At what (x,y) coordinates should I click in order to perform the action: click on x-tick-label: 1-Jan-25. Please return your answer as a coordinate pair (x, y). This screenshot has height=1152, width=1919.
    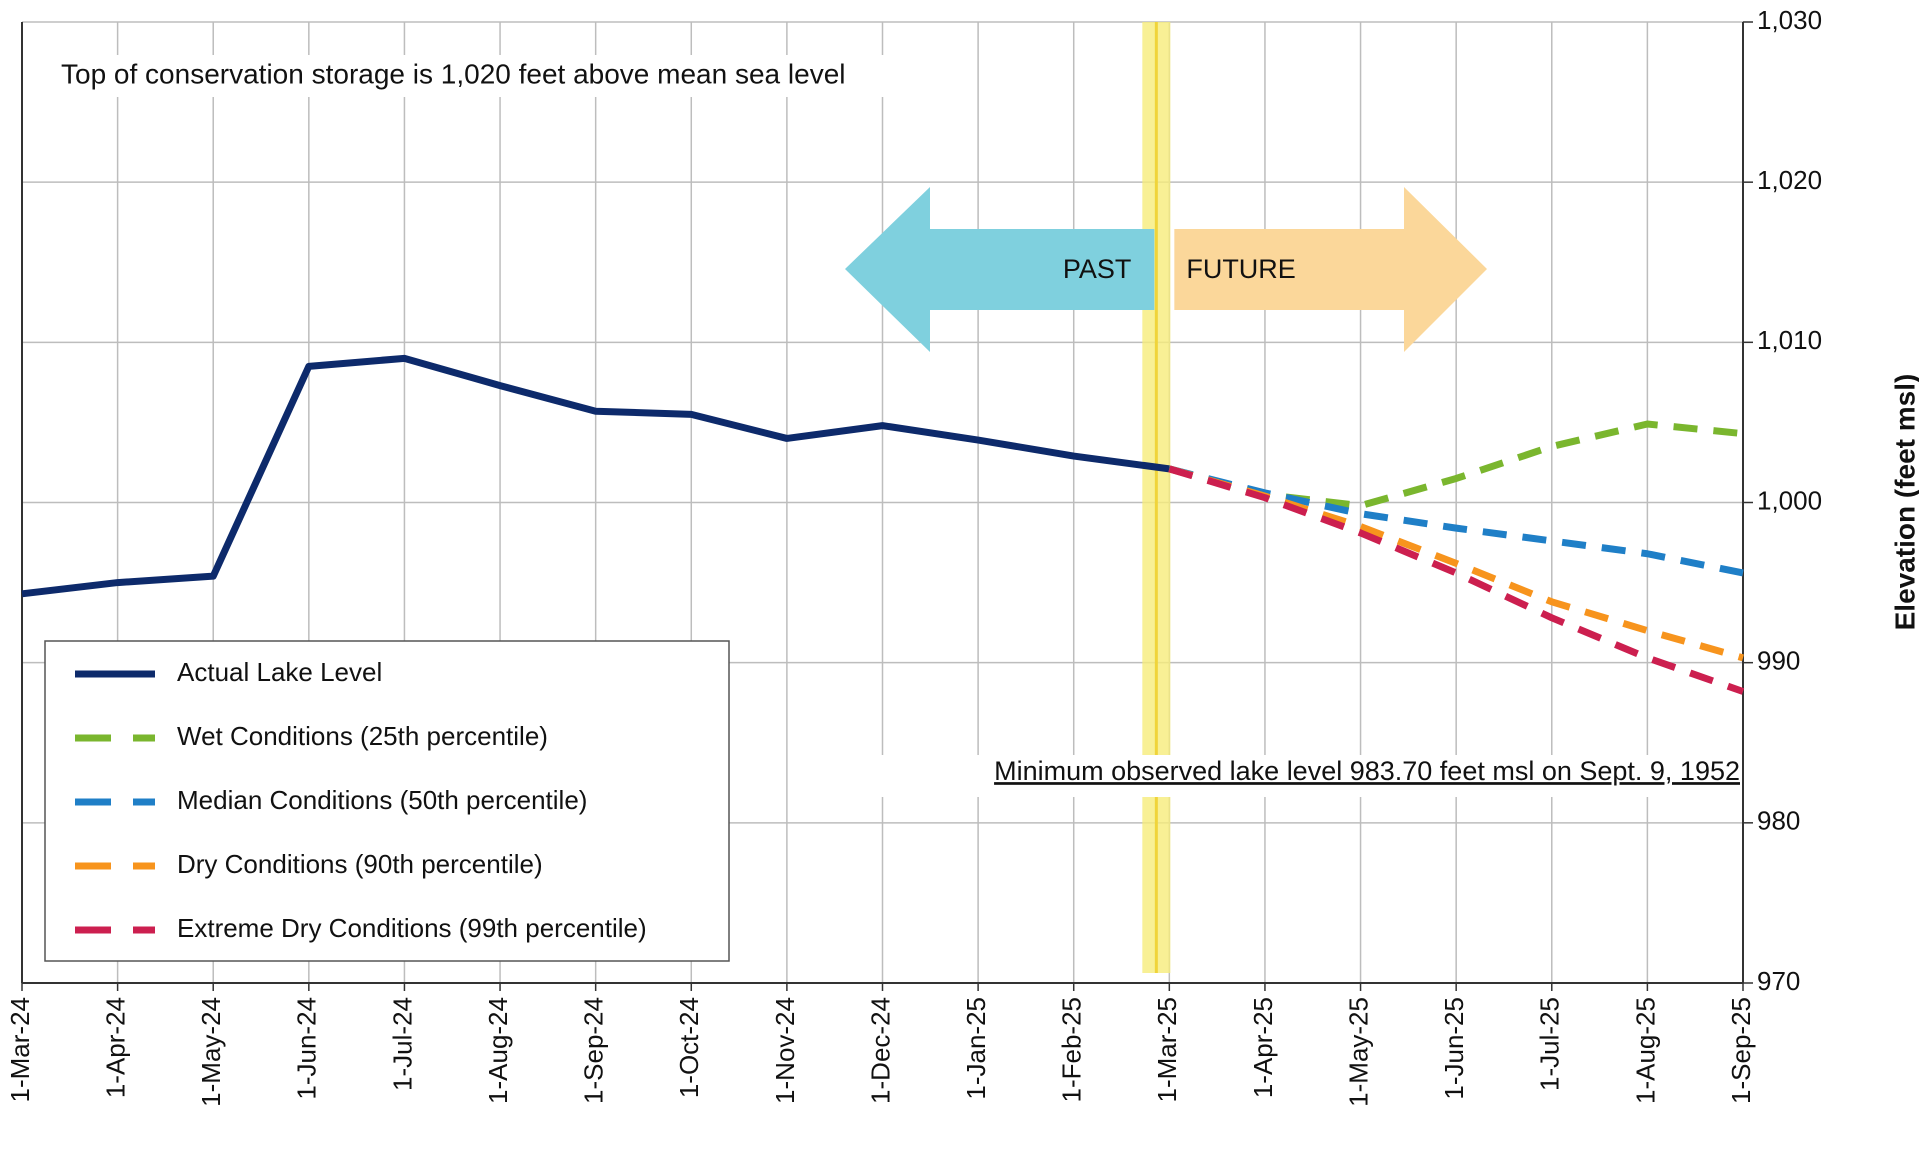
    Looking at the image, I should click on (976, 1048).